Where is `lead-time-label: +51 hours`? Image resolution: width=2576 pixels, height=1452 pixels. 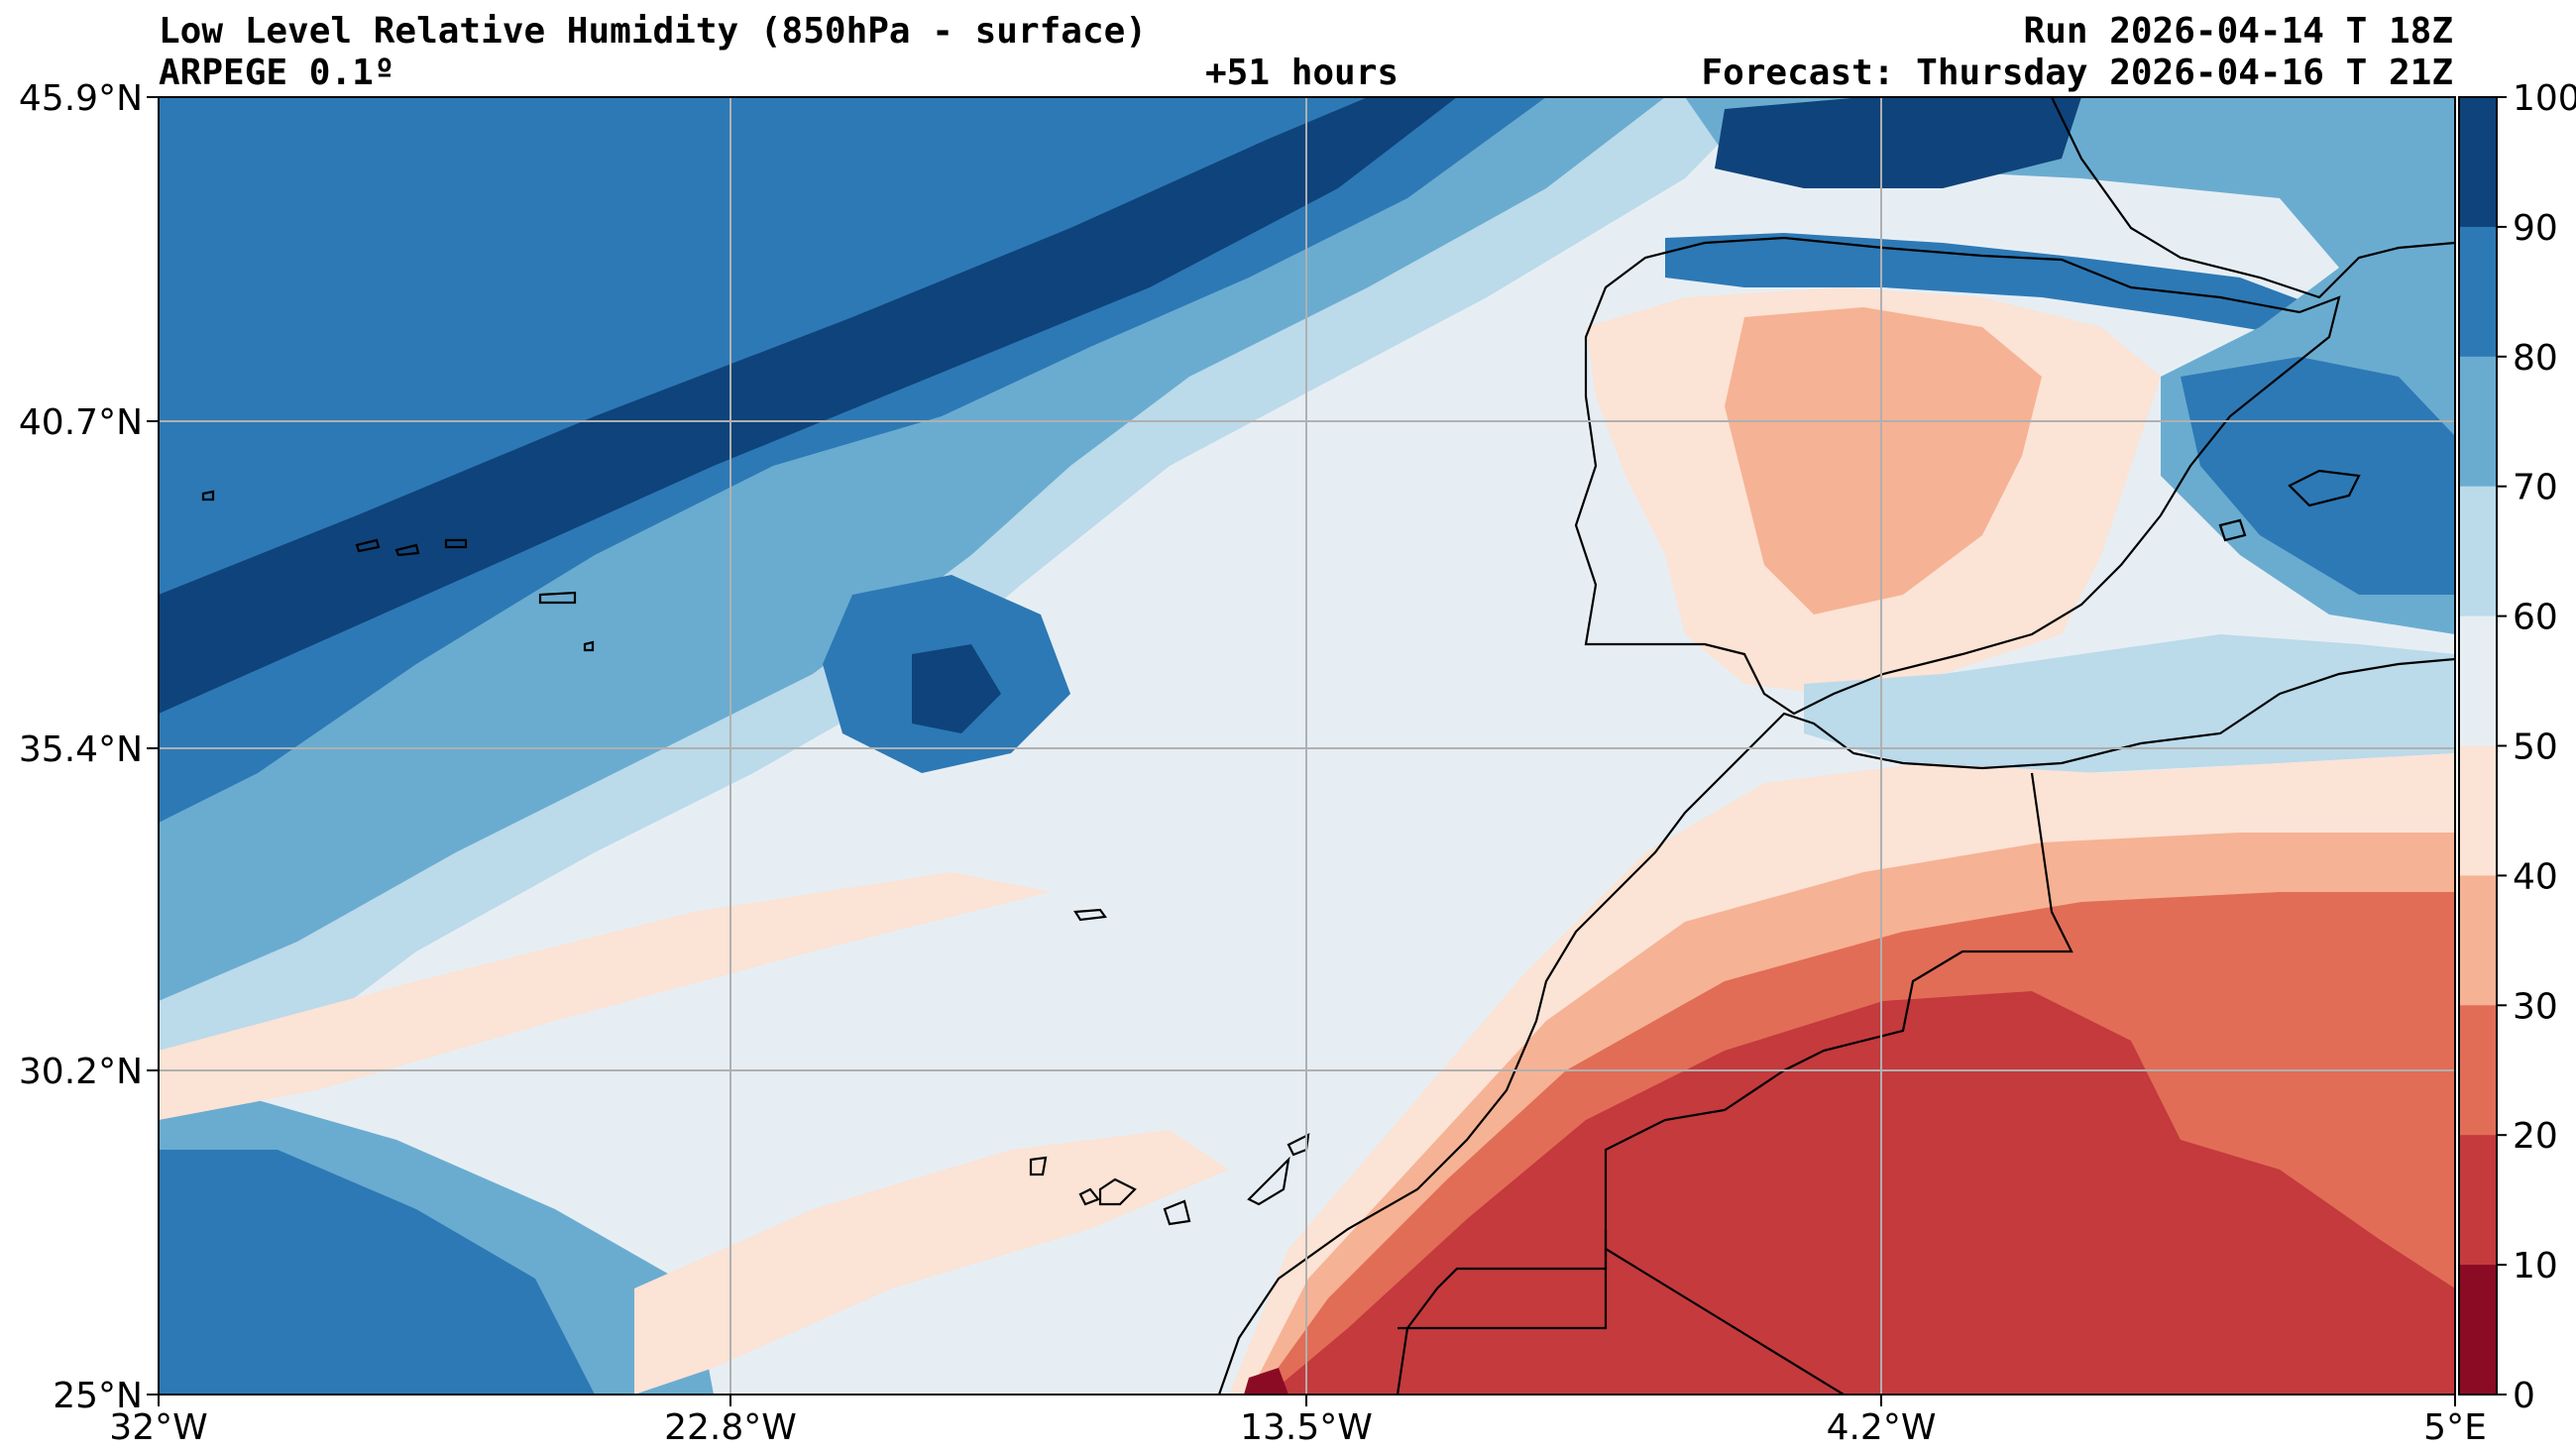 lead-time-label: +51 hours is located at coordinates (1302, 73).